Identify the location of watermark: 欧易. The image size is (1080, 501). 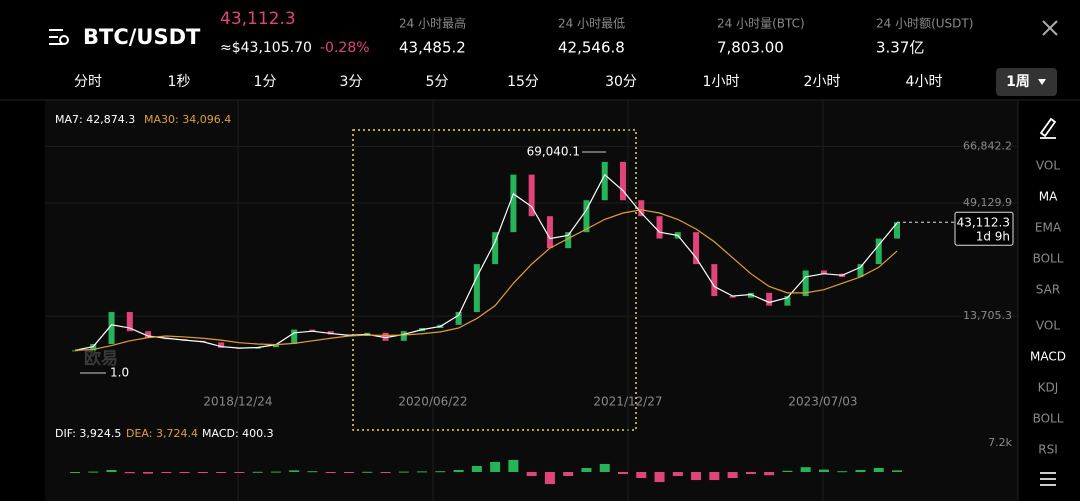
(101, 358).